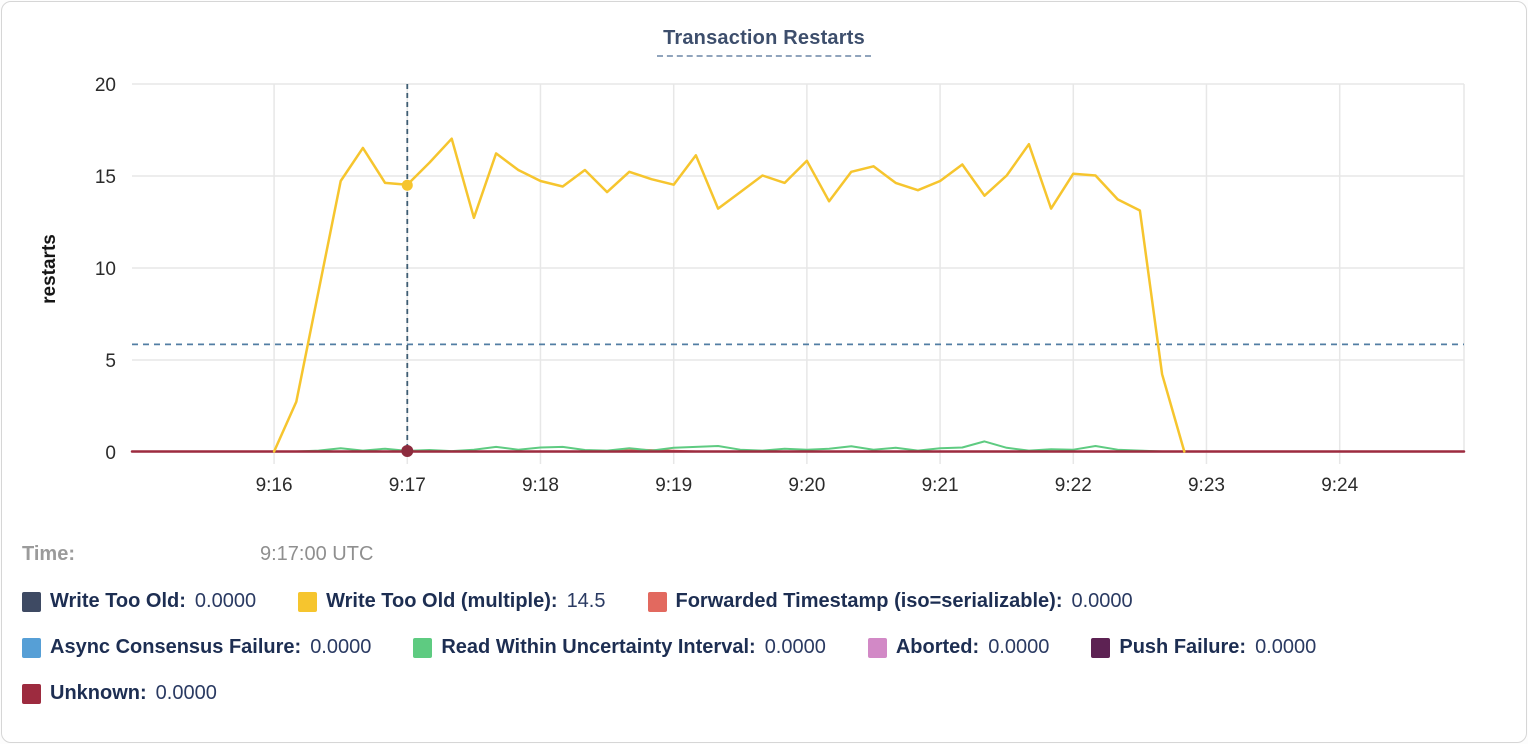 The width and height of the screenshot is (1528, 744). I want to click on legend-value: 14.5, so click(586, 601).